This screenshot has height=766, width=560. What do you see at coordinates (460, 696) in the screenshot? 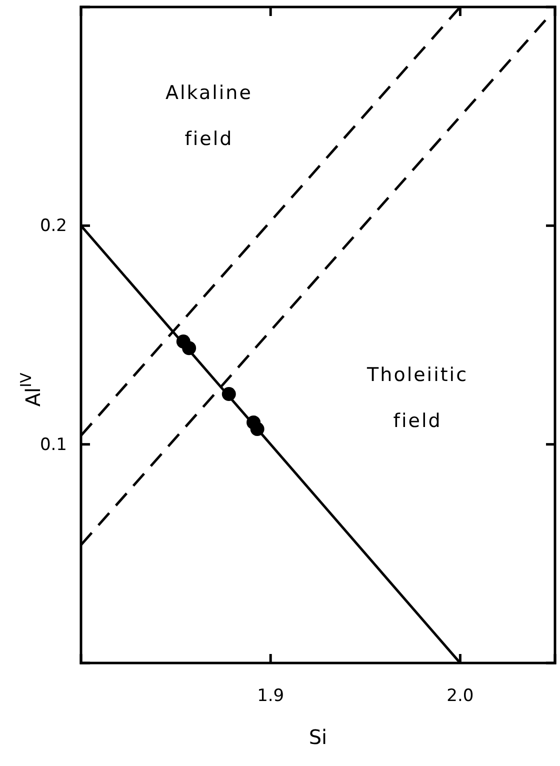
I see `x-tick-label: 2.0` at bounding box center [460, 696].